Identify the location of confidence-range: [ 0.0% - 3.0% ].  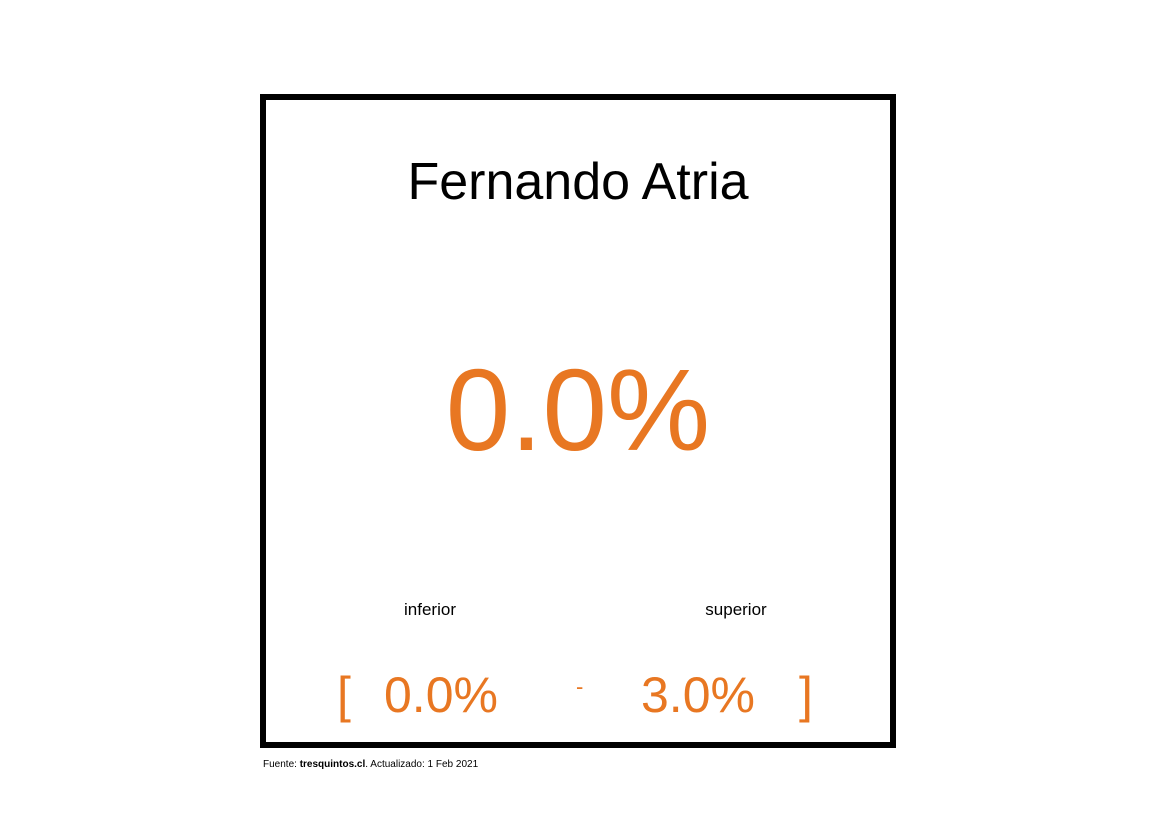
(578, 695).